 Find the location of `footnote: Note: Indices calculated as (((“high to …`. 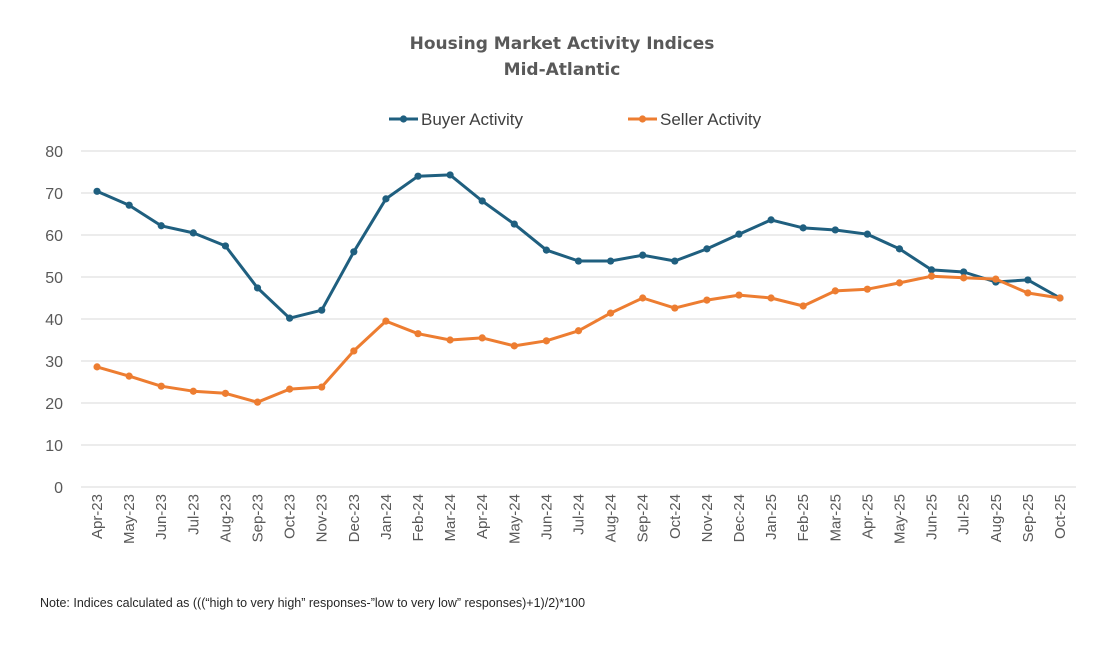

footnote: Note: Indices calculated as (((“high to … is located at coordinates (313, 603).